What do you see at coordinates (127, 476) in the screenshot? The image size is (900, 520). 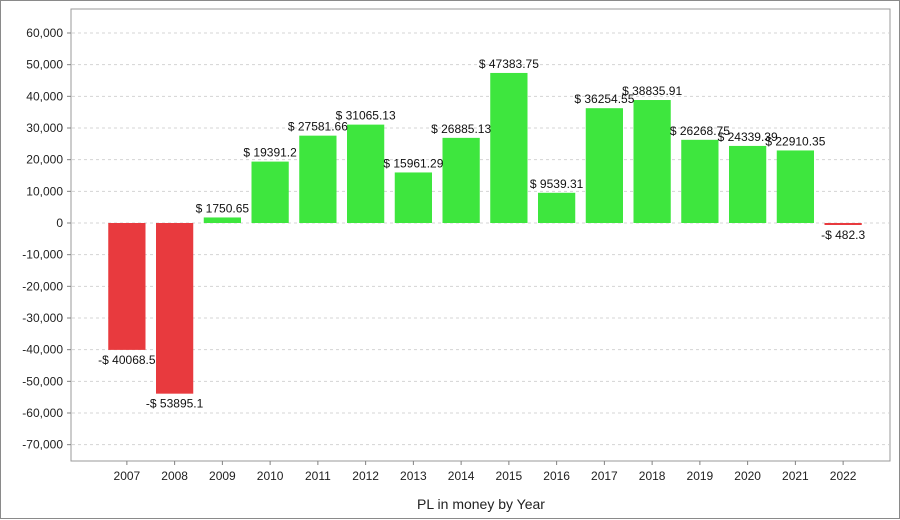 I see `x-tick-label-2007: 2007` at bounding box center [127, 476].